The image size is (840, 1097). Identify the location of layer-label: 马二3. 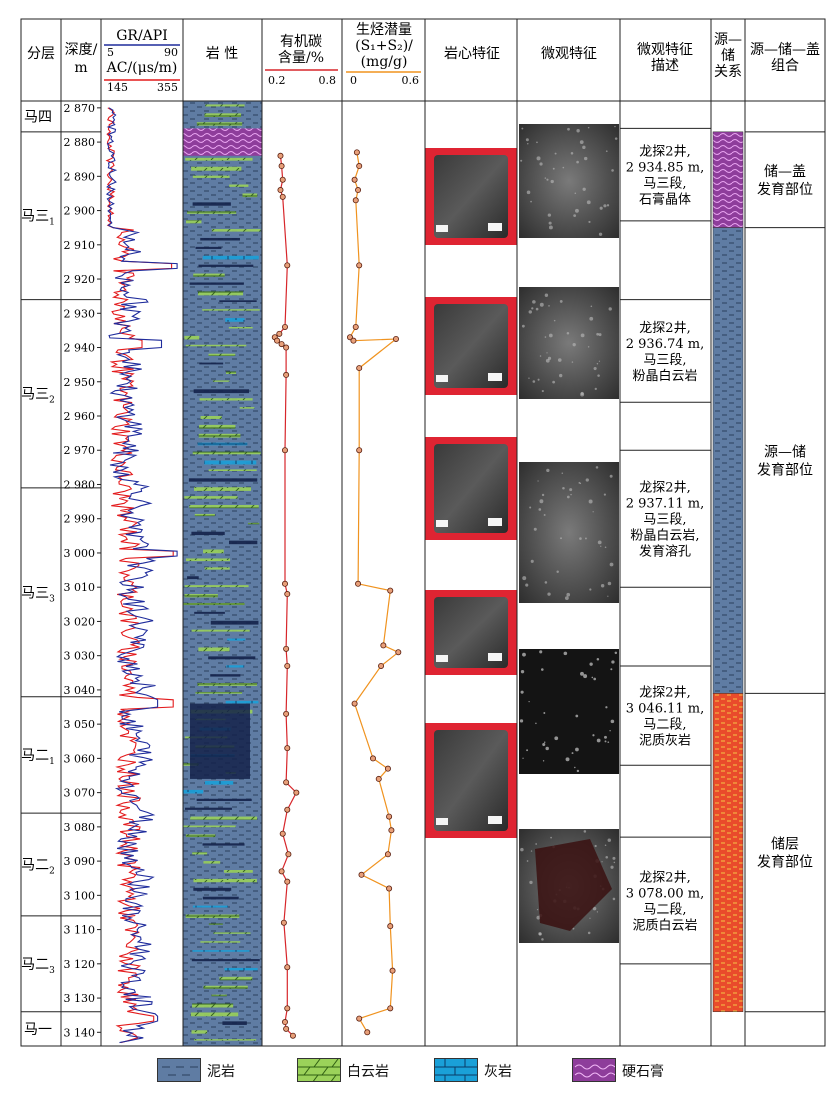
(38, 966).